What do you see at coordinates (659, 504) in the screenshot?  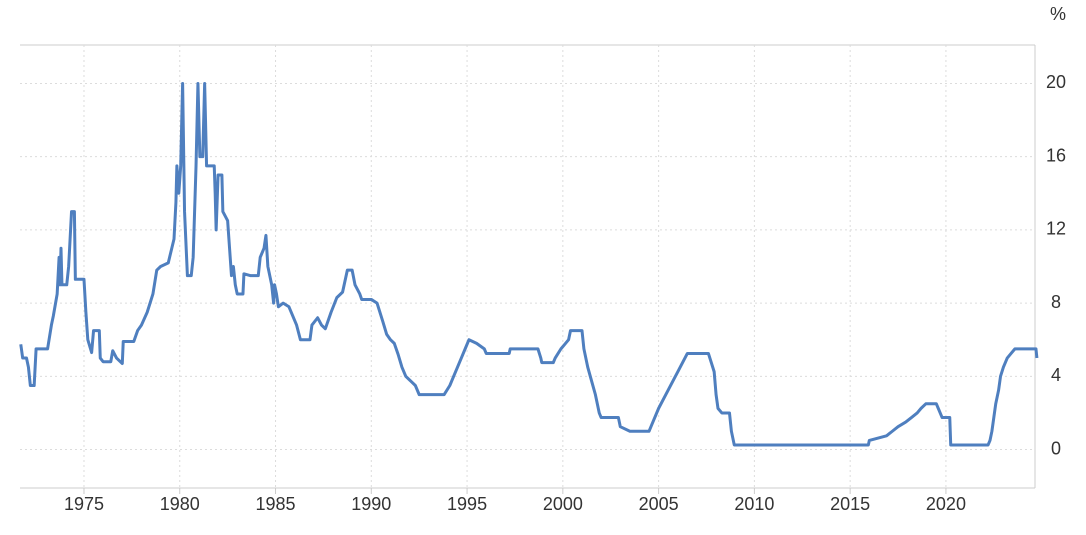 I see `x-tick-label: 2005` at bounding box center [659, 504].